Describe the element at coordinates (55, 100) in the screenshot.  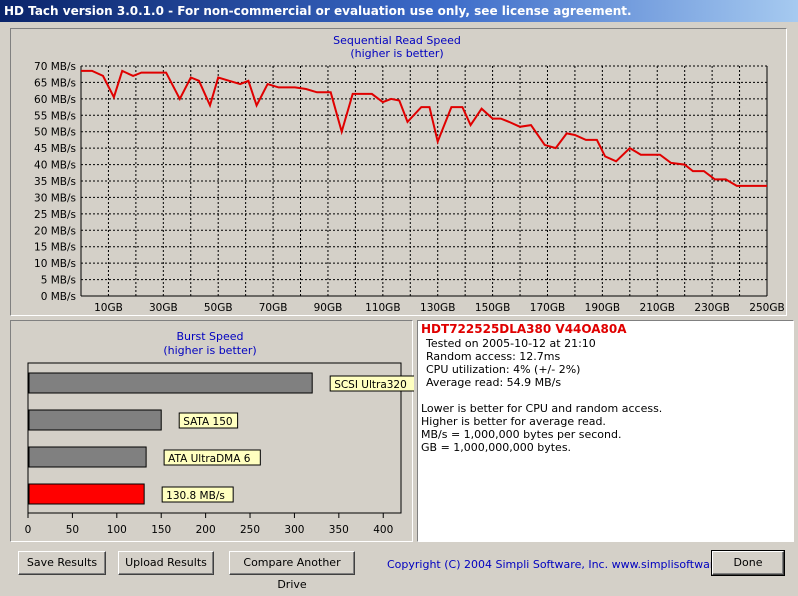
I see `read-y-tick-label: 60 MB/s` at that location.